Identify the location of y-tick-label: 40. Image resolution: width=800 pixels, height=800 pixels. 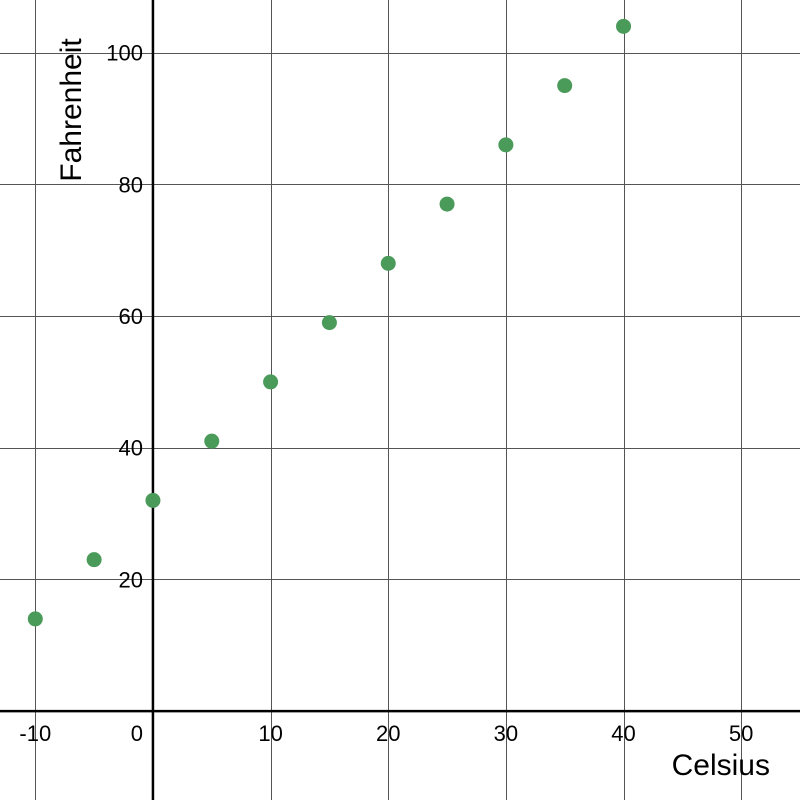
(130, 448).